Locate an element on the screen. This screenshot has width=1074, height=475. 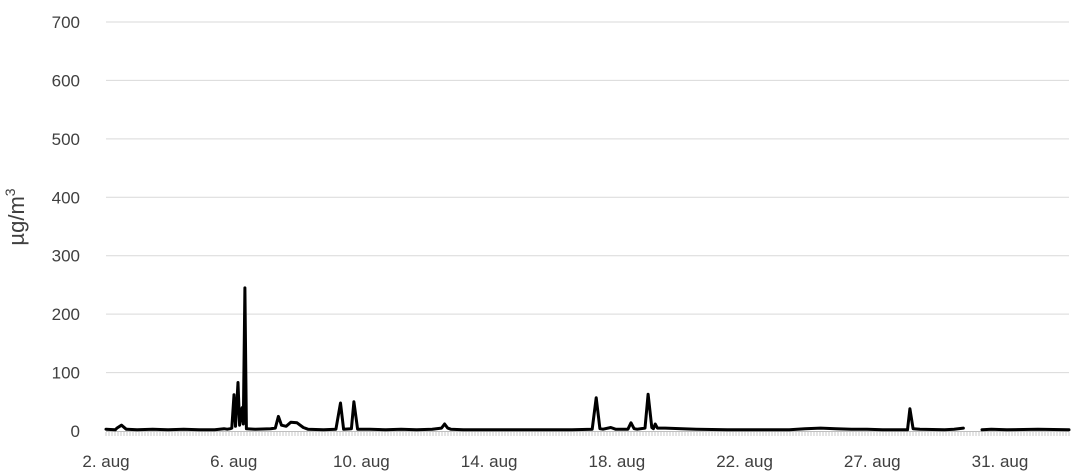
x-tick-label: 22. aug is located at coordinates (744, 461).